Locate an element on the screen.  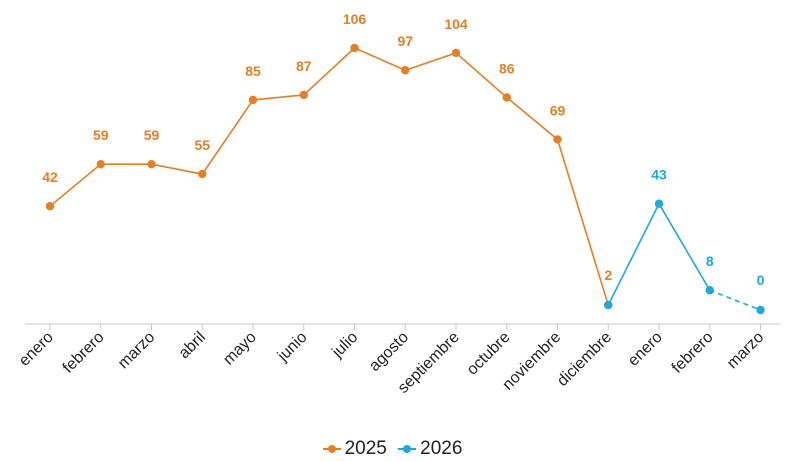
data-label: 2 is located at coordinates (608, 275).